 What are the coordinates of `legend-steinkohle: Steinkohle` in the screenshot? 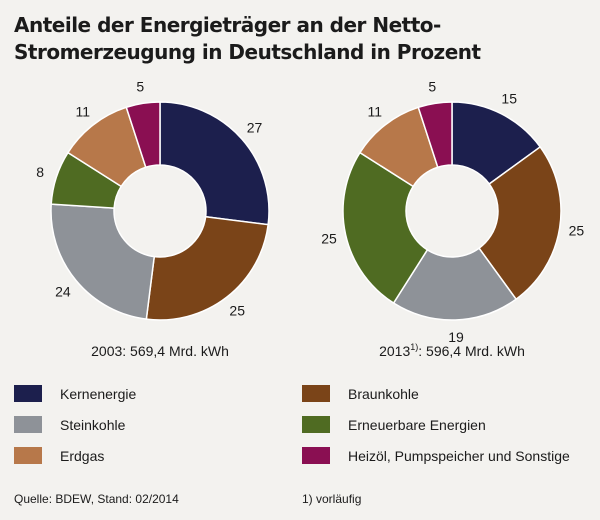 It's located at (69, 424).